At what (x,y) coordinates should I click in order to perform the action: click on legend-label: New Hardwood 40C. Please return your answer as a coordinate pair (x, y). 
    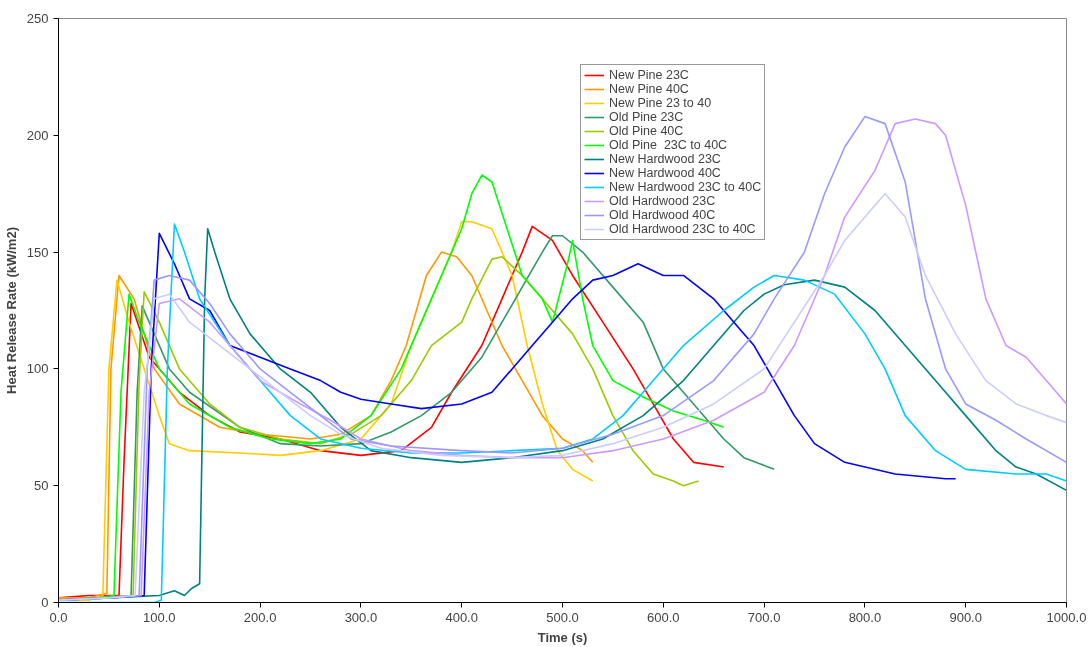
    Looking at the image, I should click on (665, 173).